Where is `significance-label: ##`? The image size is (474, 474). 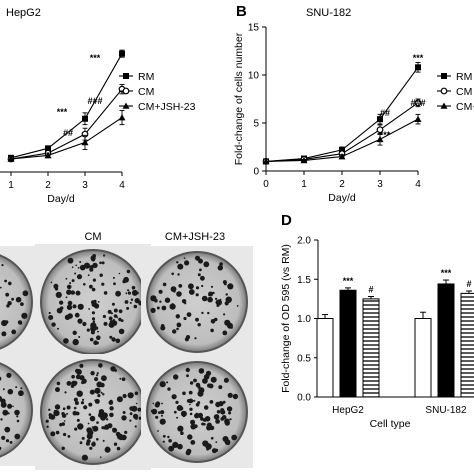 significance-label: ## is located at coordinates (68, 133).